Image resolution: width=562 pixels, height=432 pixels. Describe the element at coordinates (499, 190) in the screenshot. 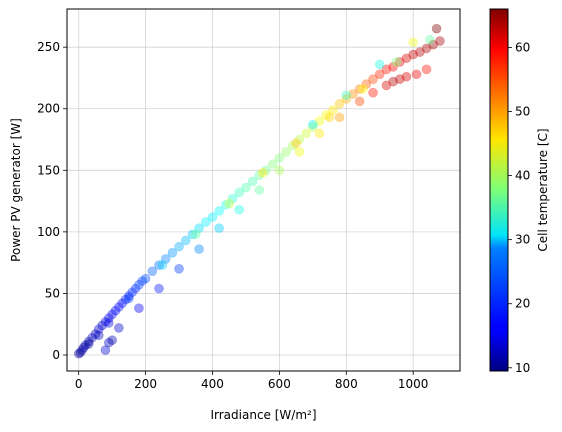

I see `colorbar` at that location.